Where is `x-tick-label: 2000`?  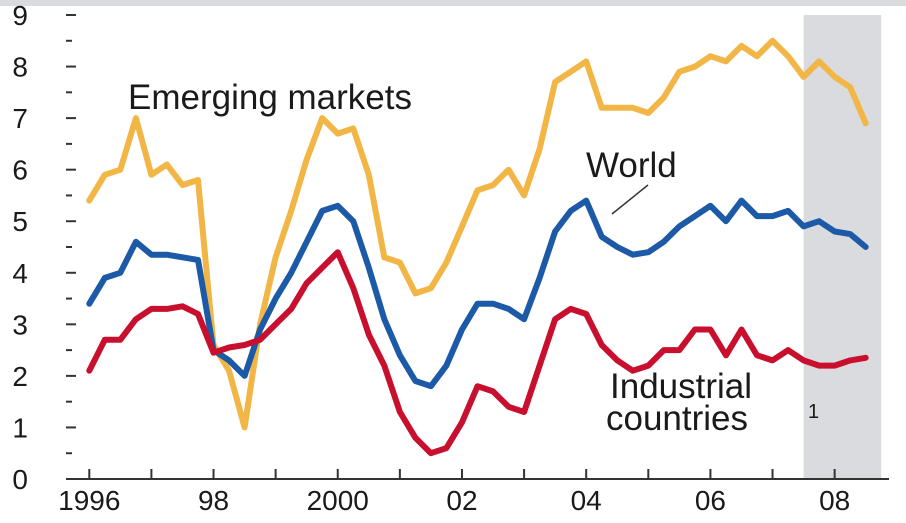 x-tick-label: 2000 is located at coordinates (338, 500).